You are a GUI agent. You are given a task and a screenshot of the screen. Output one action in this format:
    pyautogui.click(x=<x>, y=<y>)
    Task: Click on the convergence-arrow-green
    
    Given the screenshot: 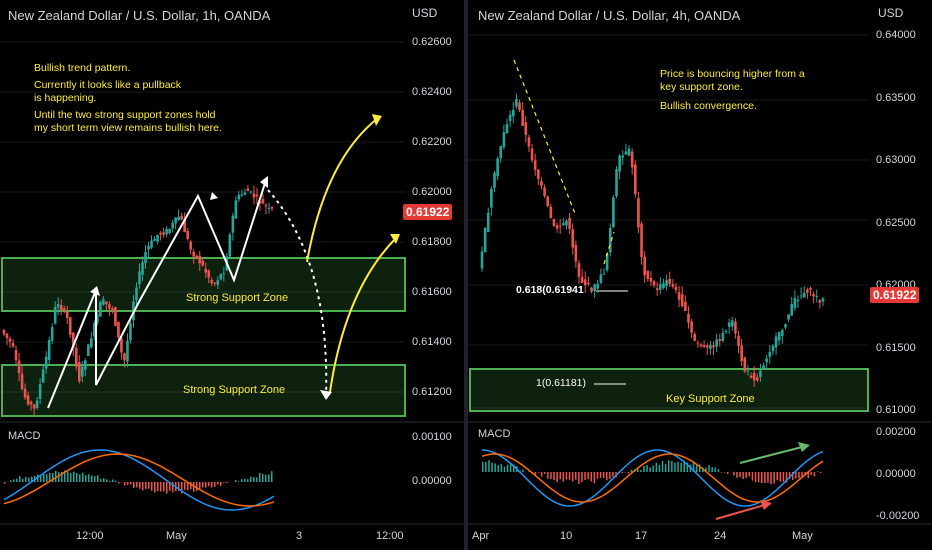 What is the action you would take?
    pyautogui.click(x=773, y=454)
    